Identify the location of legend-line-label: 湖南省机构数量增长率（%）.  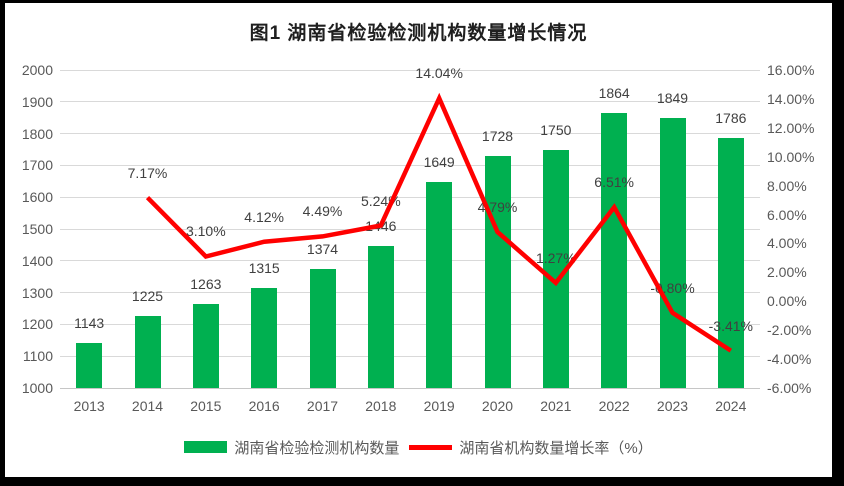
(556, 448).